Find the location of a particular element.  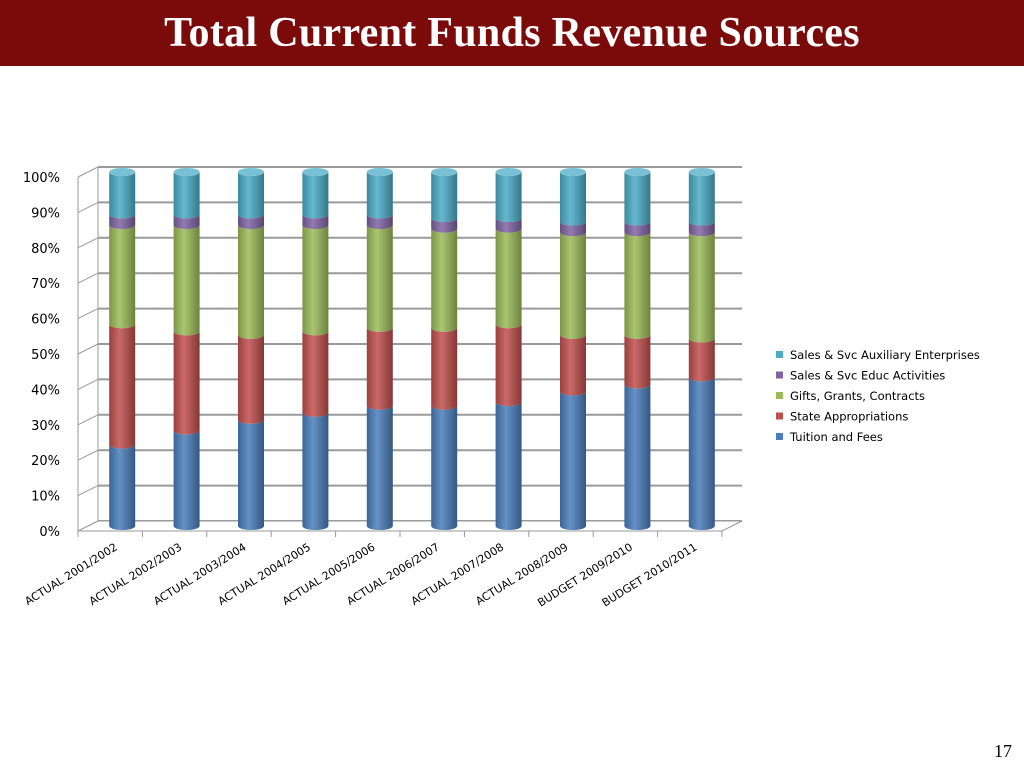

y-tick-label: 30% is located at coordinates (45, 426).